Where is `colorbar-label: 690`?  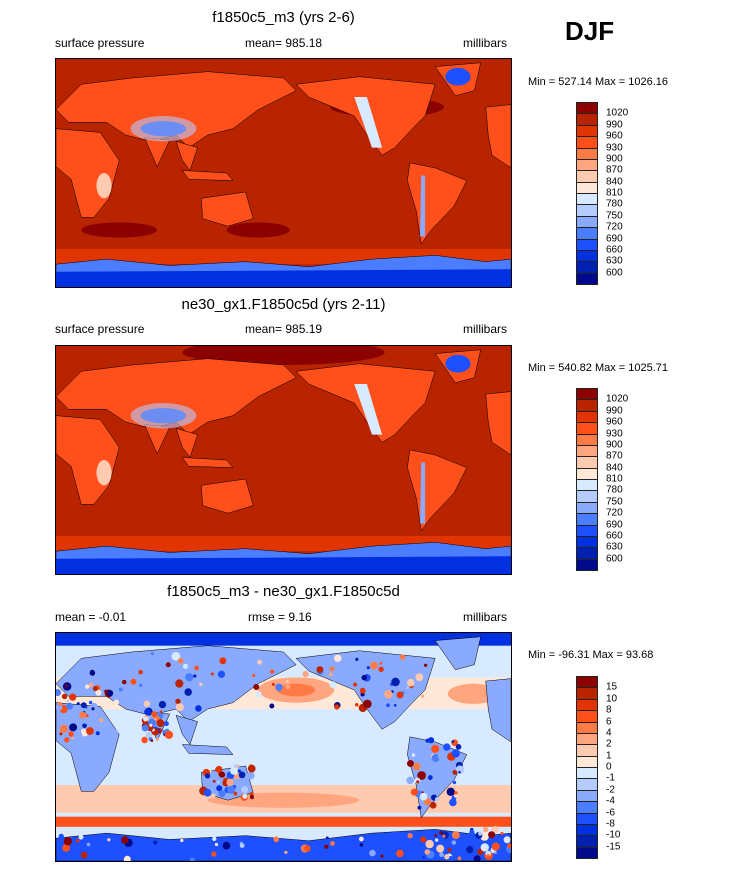 colorbar-label: 690 is located at coordinates (614, 238).